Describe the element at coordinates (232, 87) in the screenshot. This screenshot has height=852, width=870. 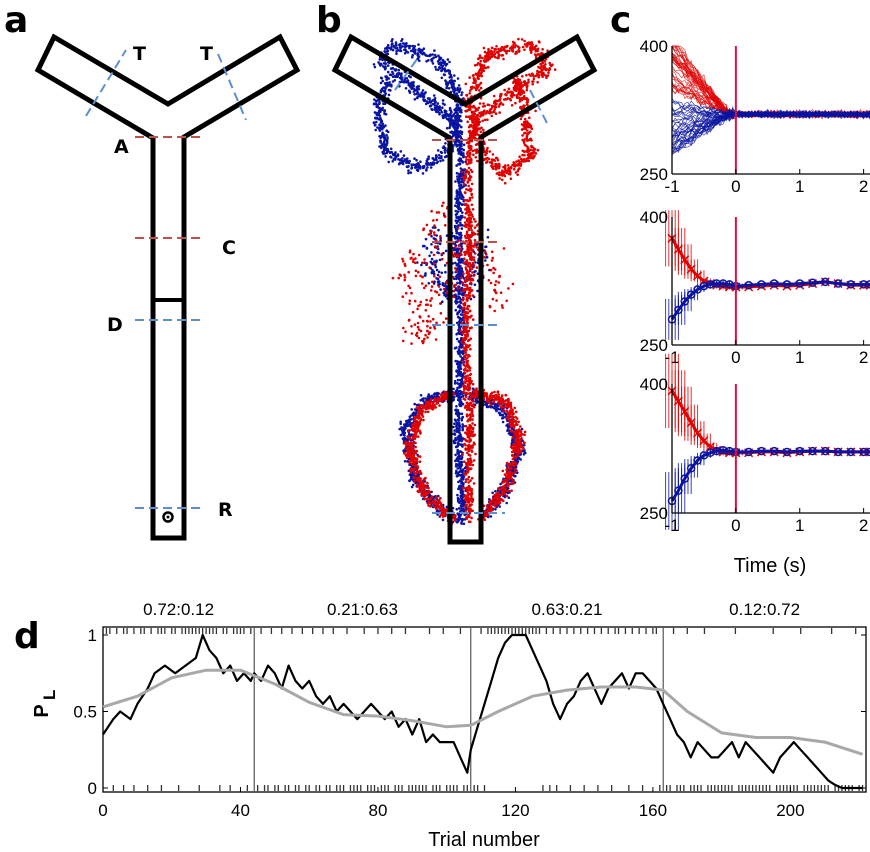
I see `marker-t-right-line` at that location.